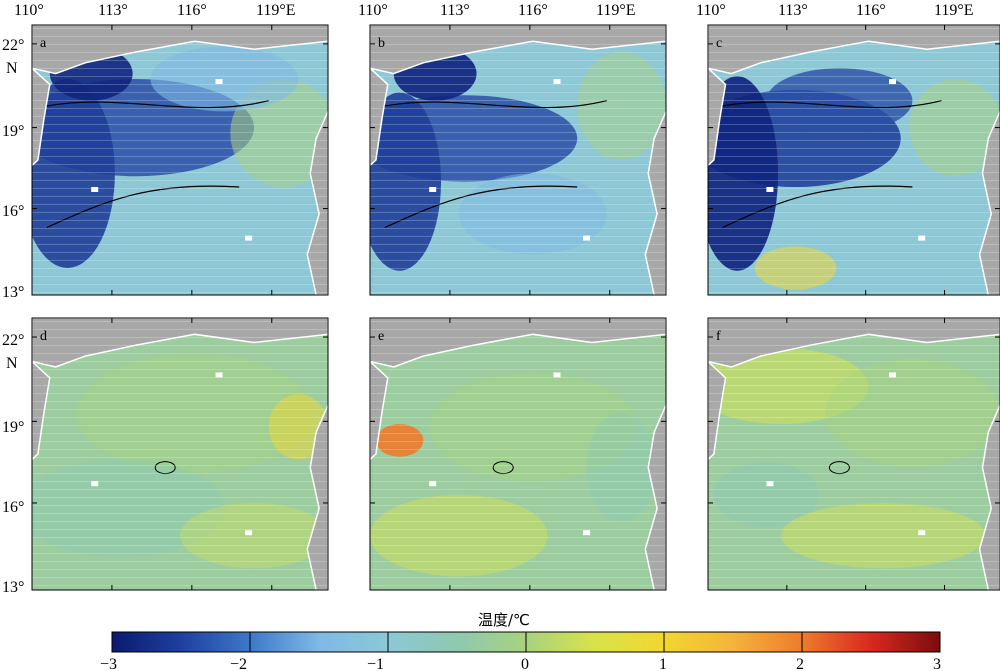 This screenshot has width=1000, height=671. What do you see at coordinates (373, 10) in the screenshot?
I see `lon-label-b-110: 110°` at bounding box center [373, 10].